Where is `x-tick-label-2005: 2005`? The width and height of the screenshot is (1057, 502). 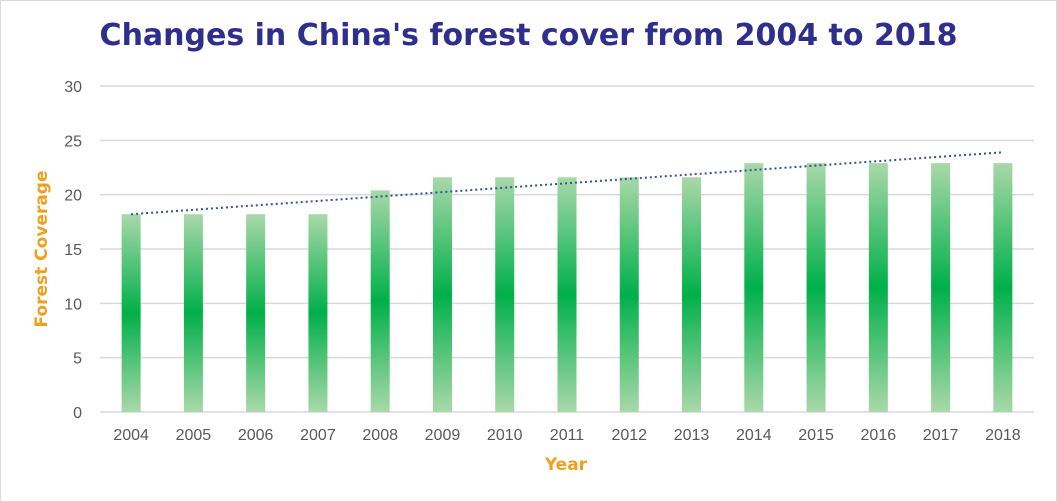
x-tick-label-2005: 2005 is located at coordinates (194, 435).